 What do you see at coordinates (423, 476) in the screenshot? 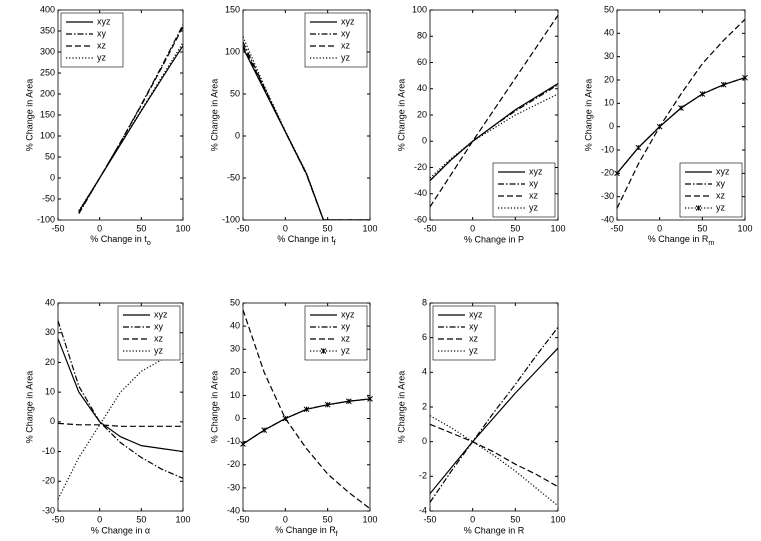
I see `y-tick-label: -2` at bounding box center [423, 476].